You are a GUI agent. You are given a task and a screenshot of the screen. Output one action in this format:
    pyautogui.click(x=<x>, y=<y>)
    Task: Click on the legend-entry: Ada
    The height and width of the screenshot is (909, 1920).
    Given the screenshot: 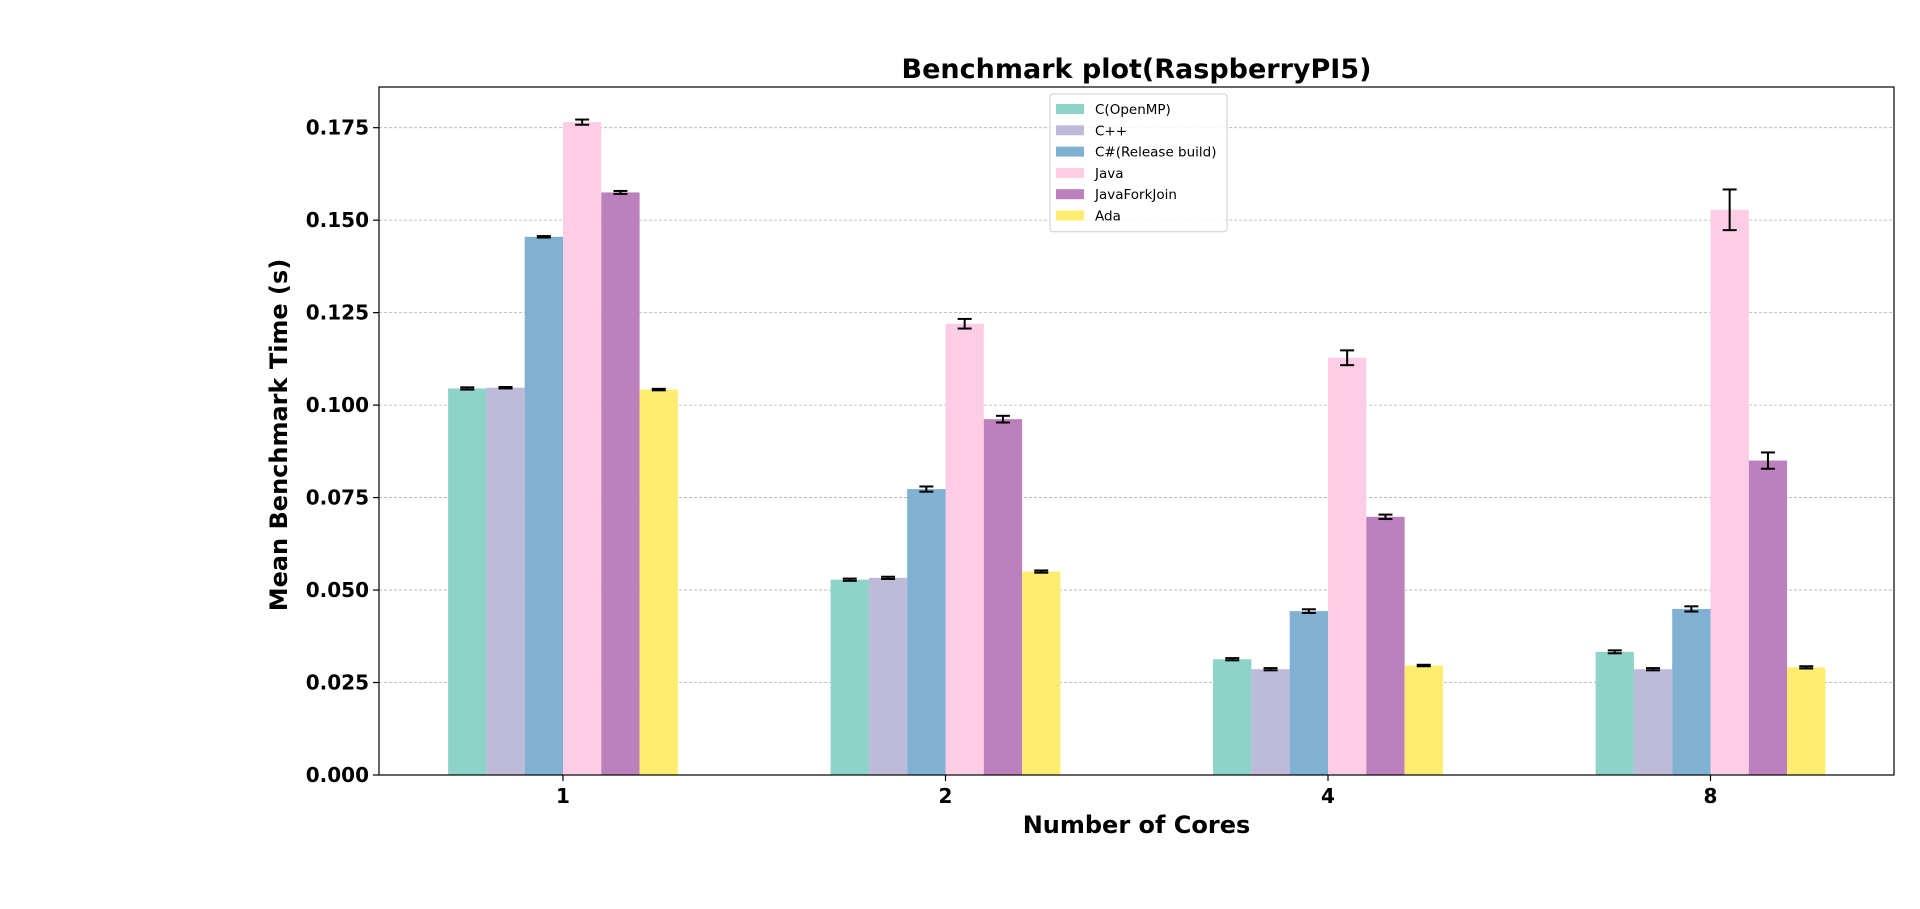 What is the action you would take?
    pyautogui.click(x=1108, y=217)
    